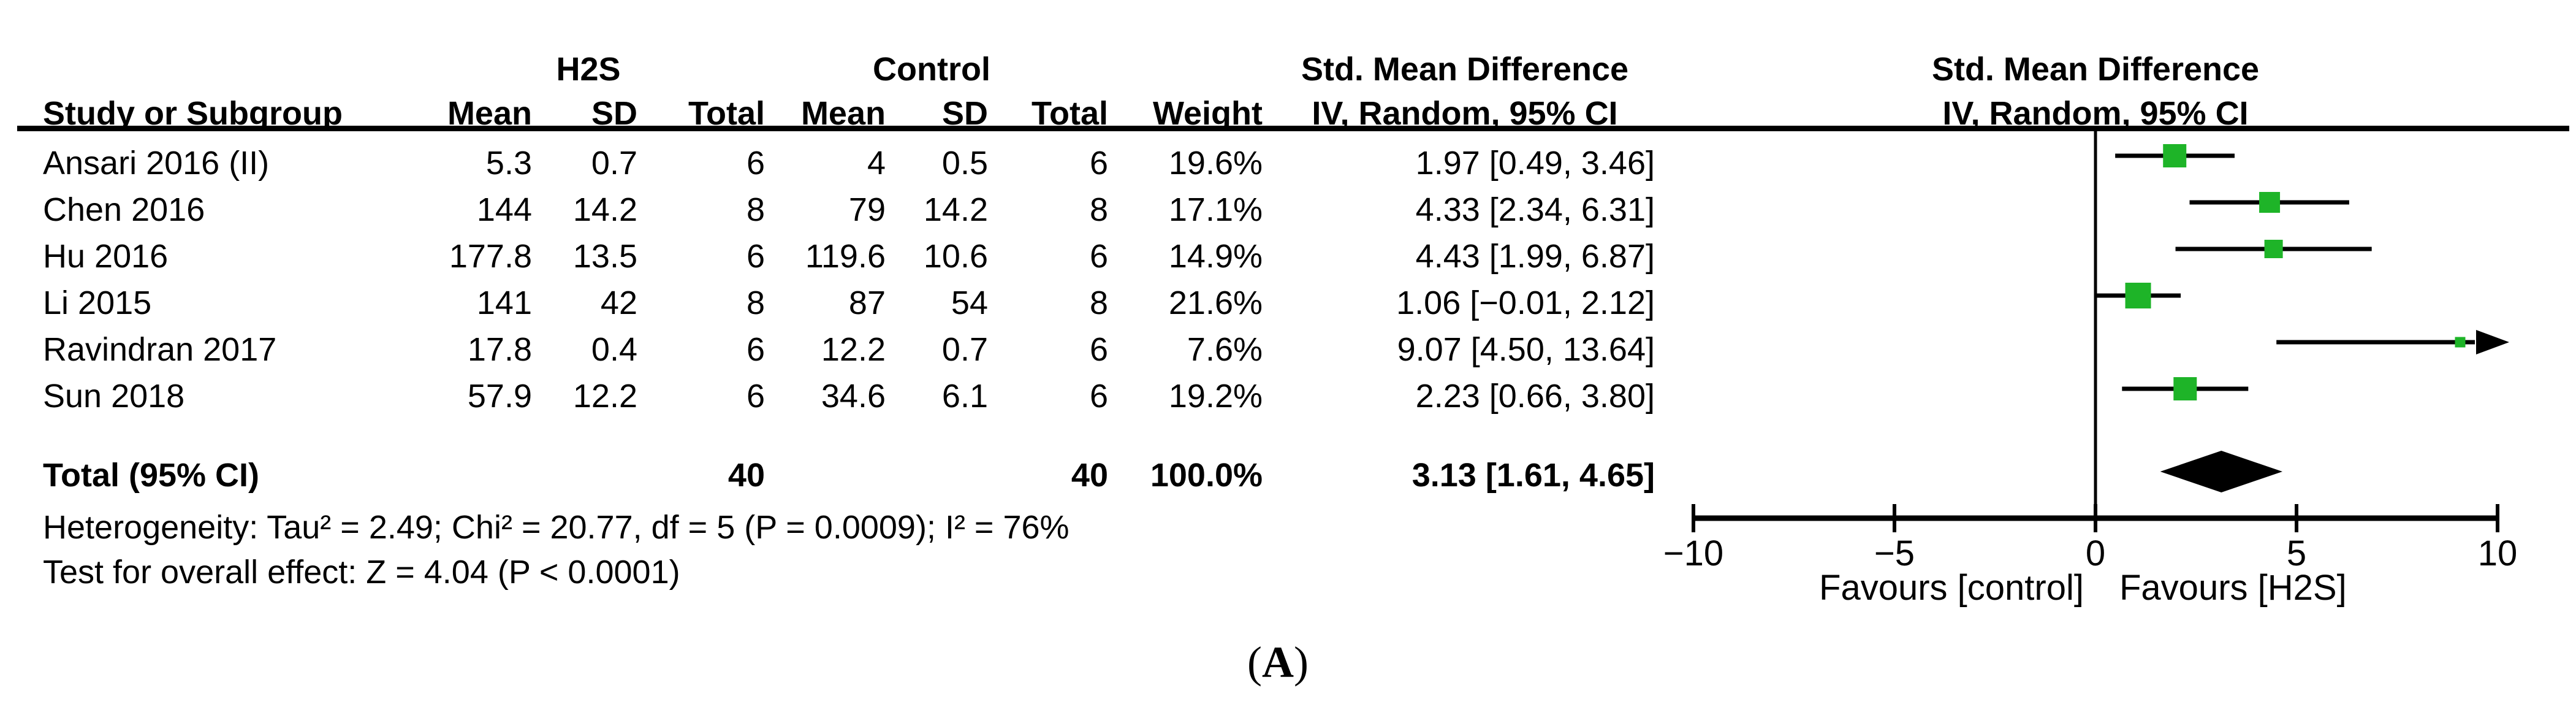 The image size is (2576, 723). What do you see at coordinates (2233, 588) in the screenshot?
I see `favours-right-label: Favours [H2S]` at bounding box center [2233, 588].